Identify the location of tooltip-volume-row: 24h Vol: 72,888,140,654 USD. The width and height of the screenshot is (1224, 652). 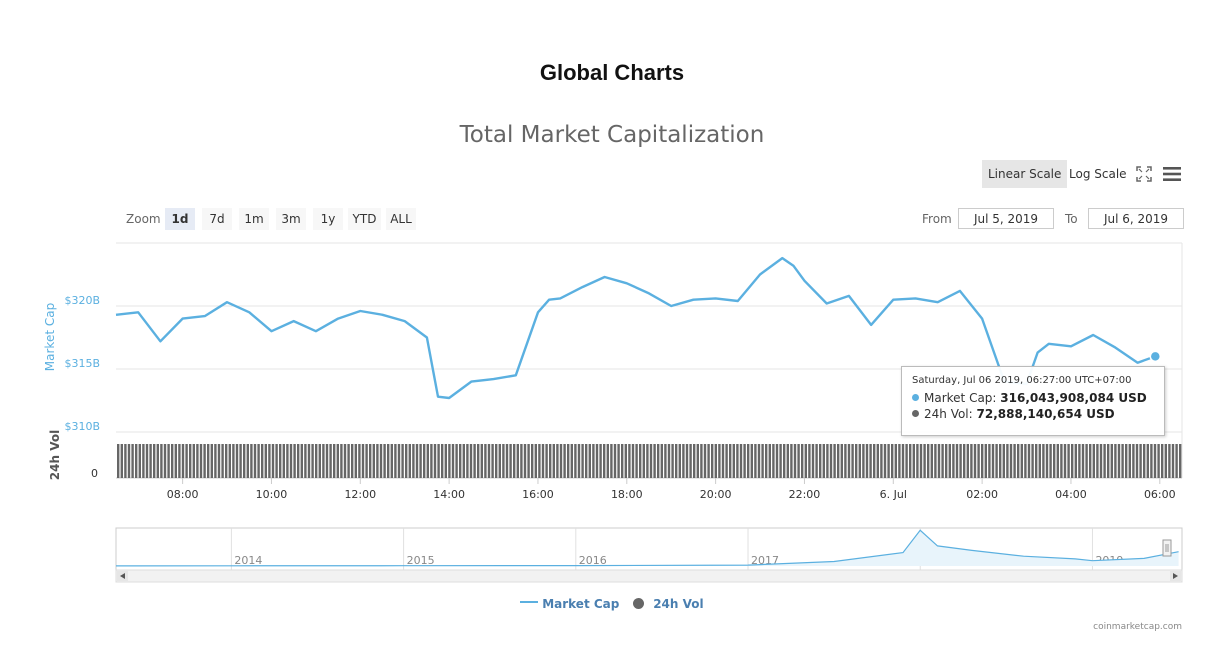
(1033, 414).